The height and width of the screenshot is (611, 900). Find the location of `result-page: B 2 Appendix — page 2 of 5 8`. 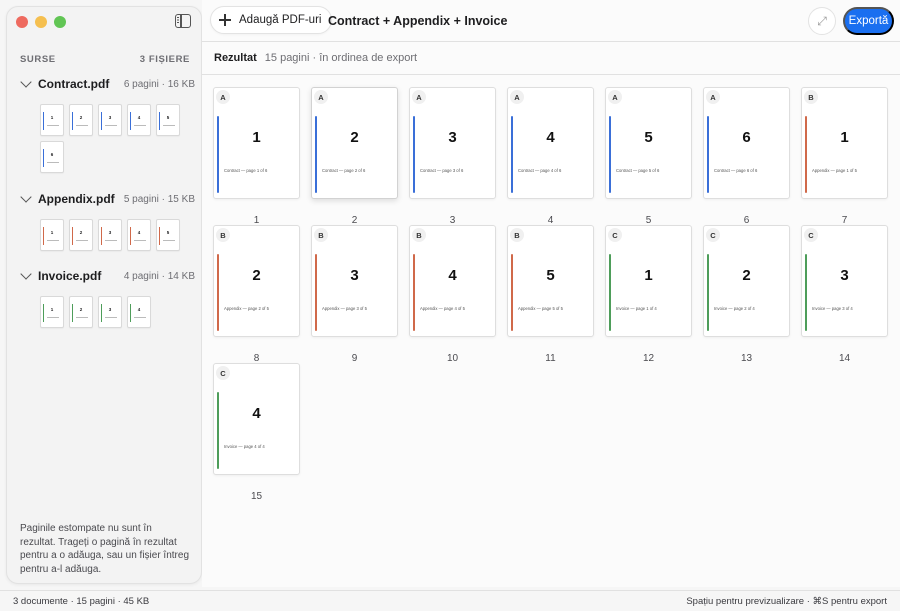

result-page: B 2 Appendix — page 2 of 5 8 is located at coordinates (257, 294).